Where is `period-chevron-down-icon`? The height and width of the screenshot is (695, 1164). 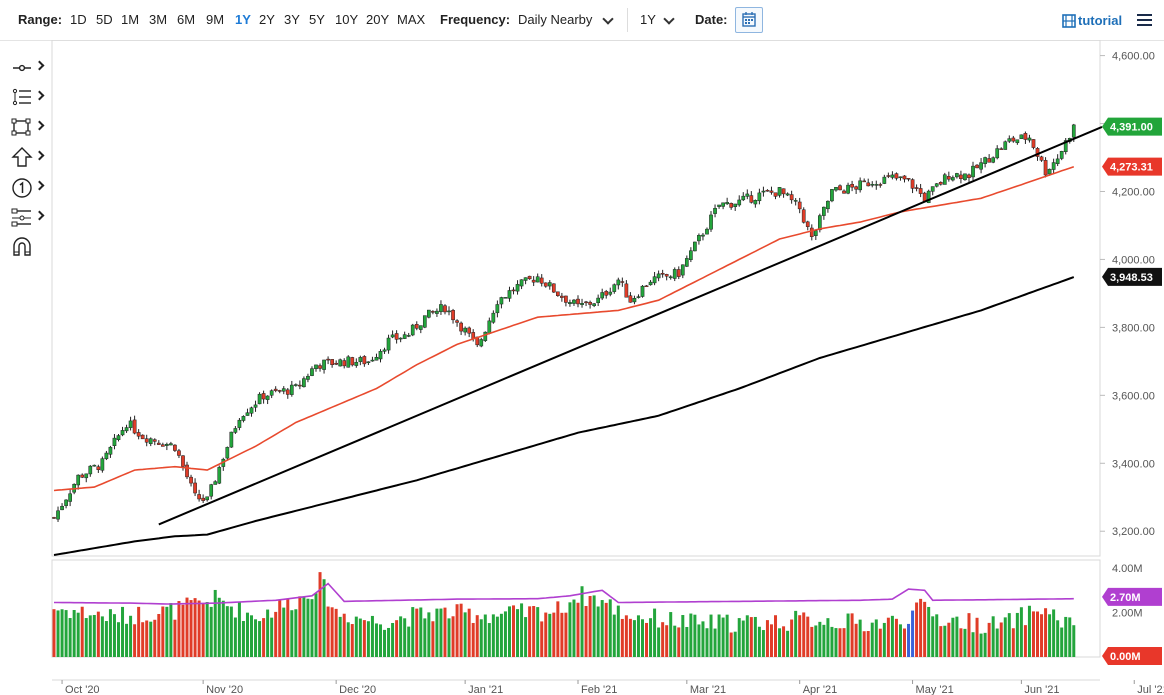 period-chevron-down-icon is located at coordinates (669, 19).